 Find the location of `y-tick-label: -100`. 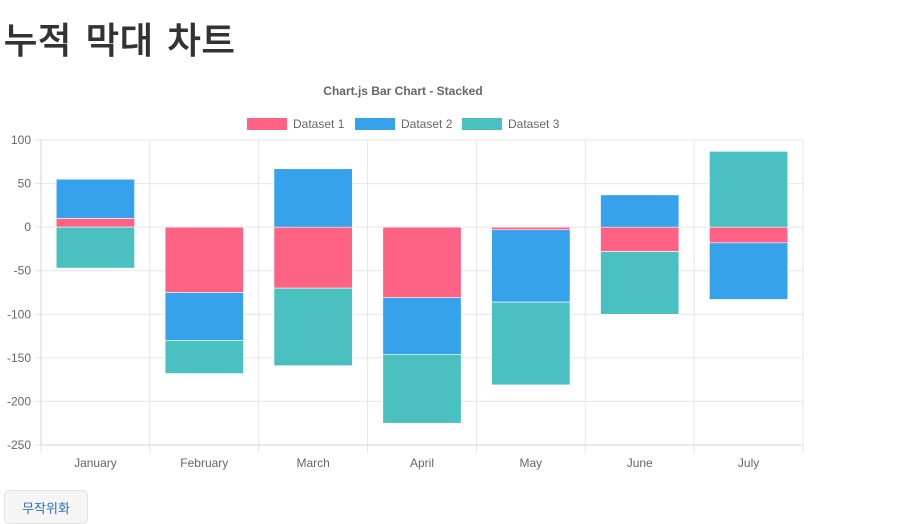

y-tick-label: -100 is located at coordinates (19, 314).